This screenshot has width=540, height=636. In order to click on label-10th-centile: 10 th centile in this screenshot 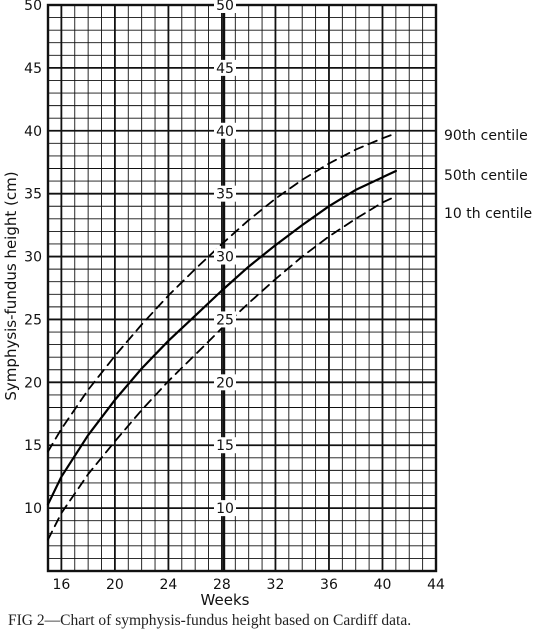, I will do `click(488, 214)`.